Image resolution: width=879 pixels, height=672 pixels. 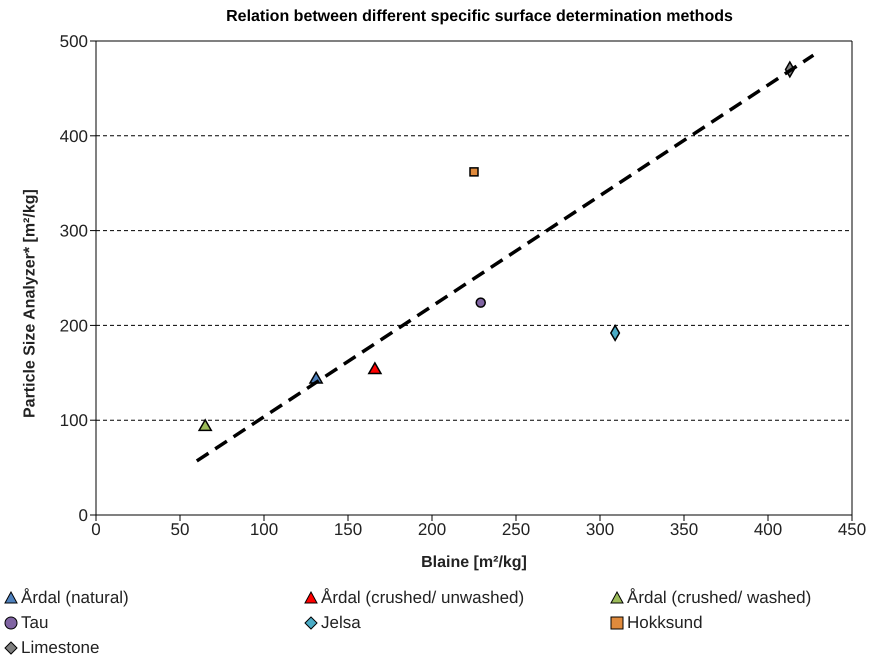 What do you see at coordinates (34, 622) in the screenshot?
I see `legend-label: Tau` at bounding box center [34, 622].